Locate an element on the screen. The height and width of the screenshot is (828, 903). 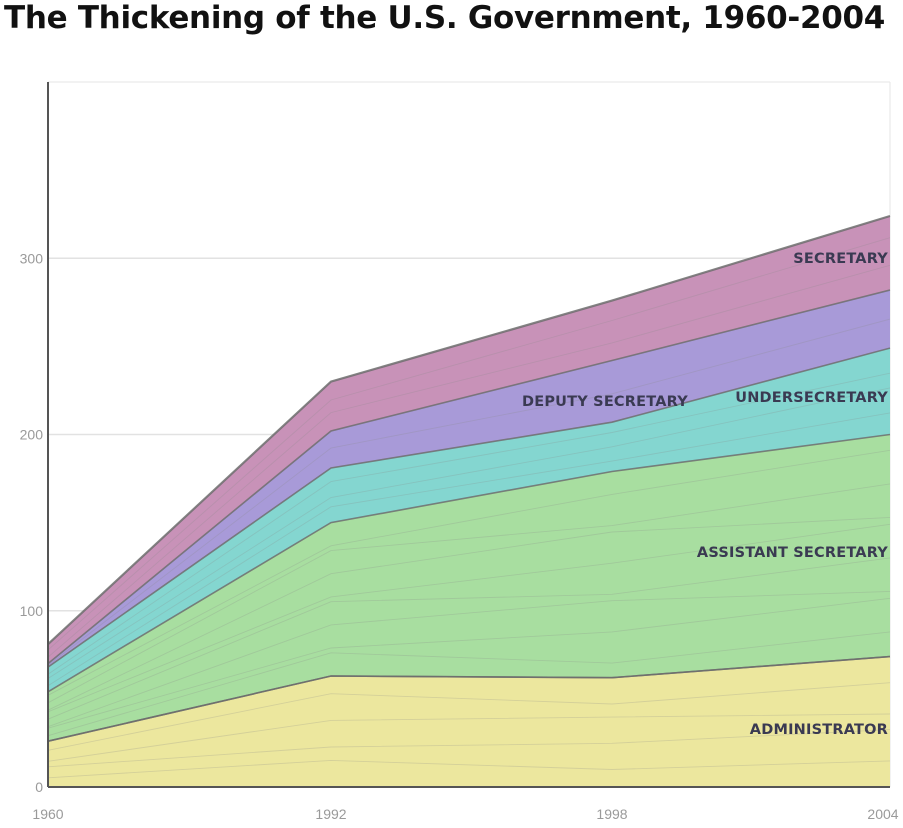
y-tick-label: 300 is located at coordinates (32, 258).